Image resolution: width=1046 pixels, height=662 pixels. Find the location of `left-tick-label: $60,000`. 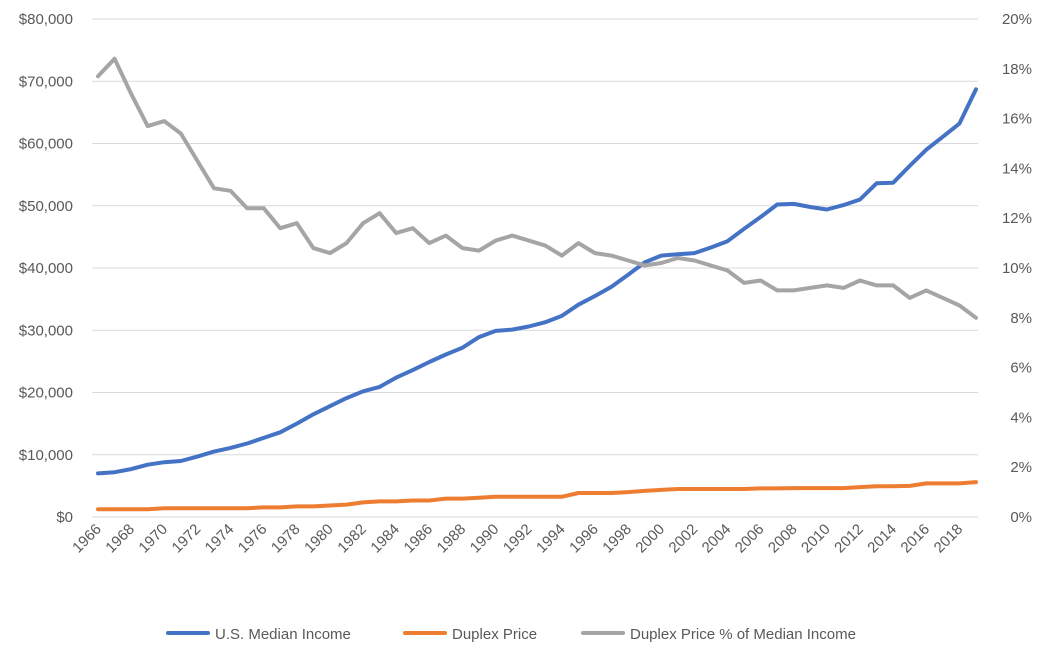

left-tick-label: $60,000 is located at coordinates (46, 144).